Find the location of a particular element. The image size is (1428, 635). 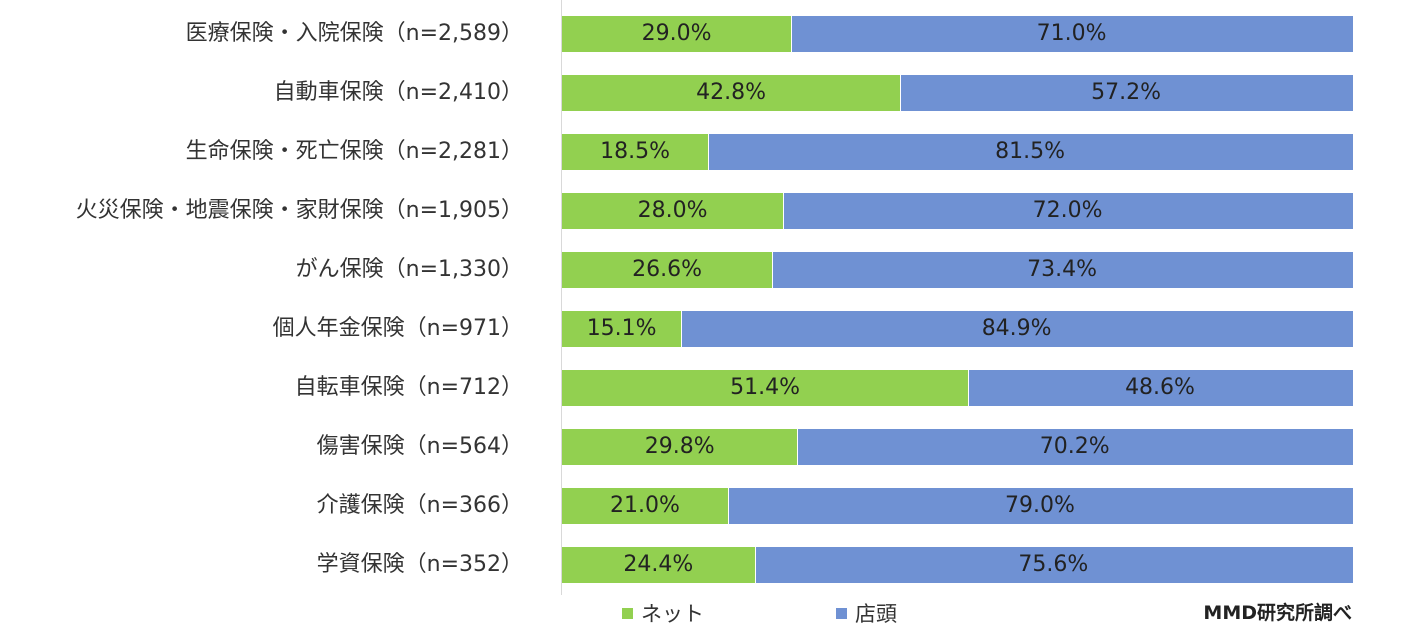

bar-value-label-store: 81.5% is located at coordinates (1030, 151).